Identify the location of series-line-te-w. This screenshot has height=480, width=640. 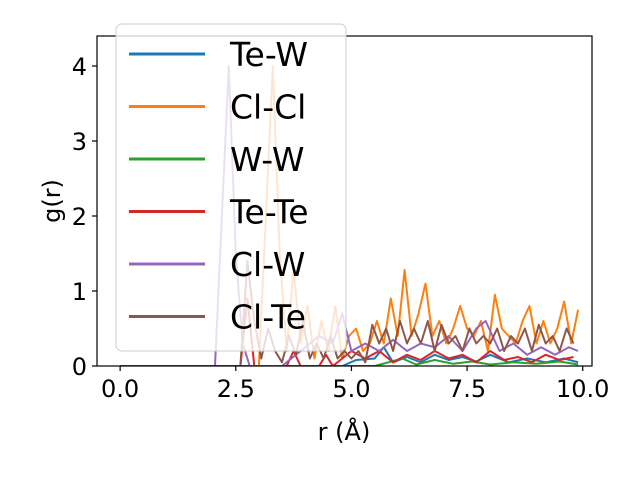
(349, 356).